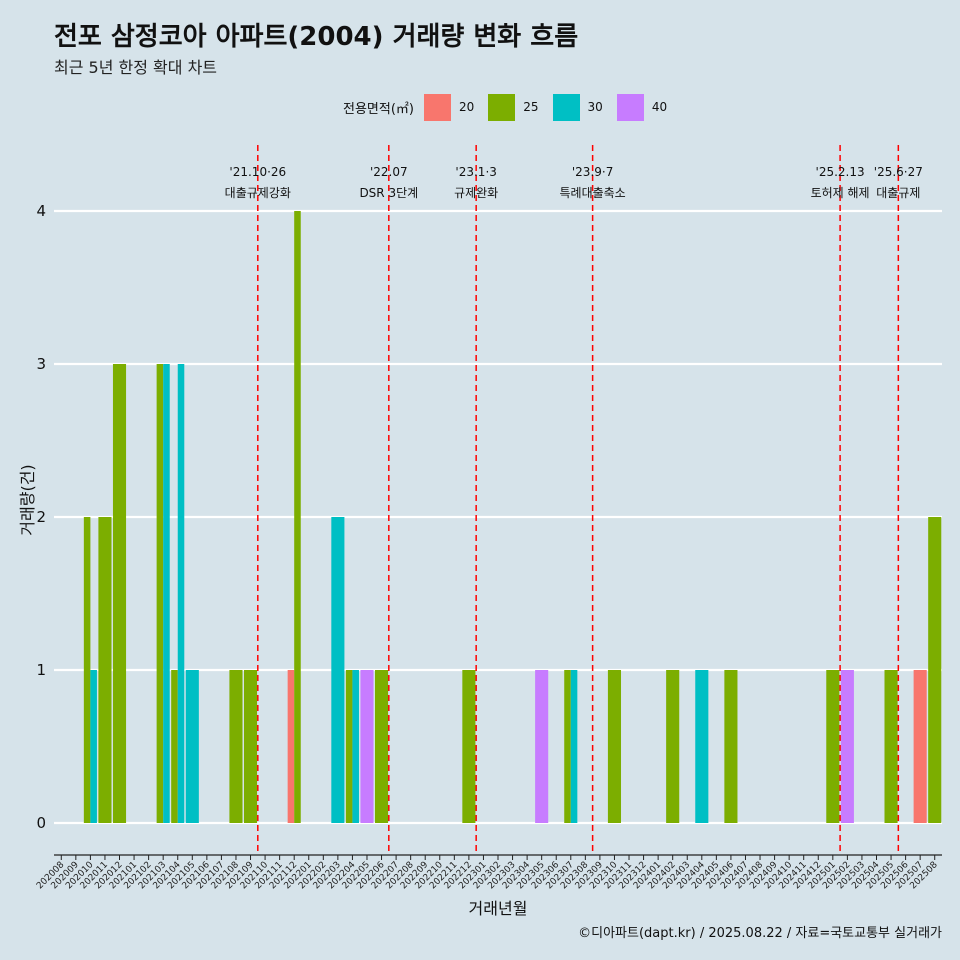 Image resolution: width=960 pixels, height=960 pixels. Describe the element at coordinates (840, 172) in the screenshot. I see `event-date-5: '25.2.13` at that location.